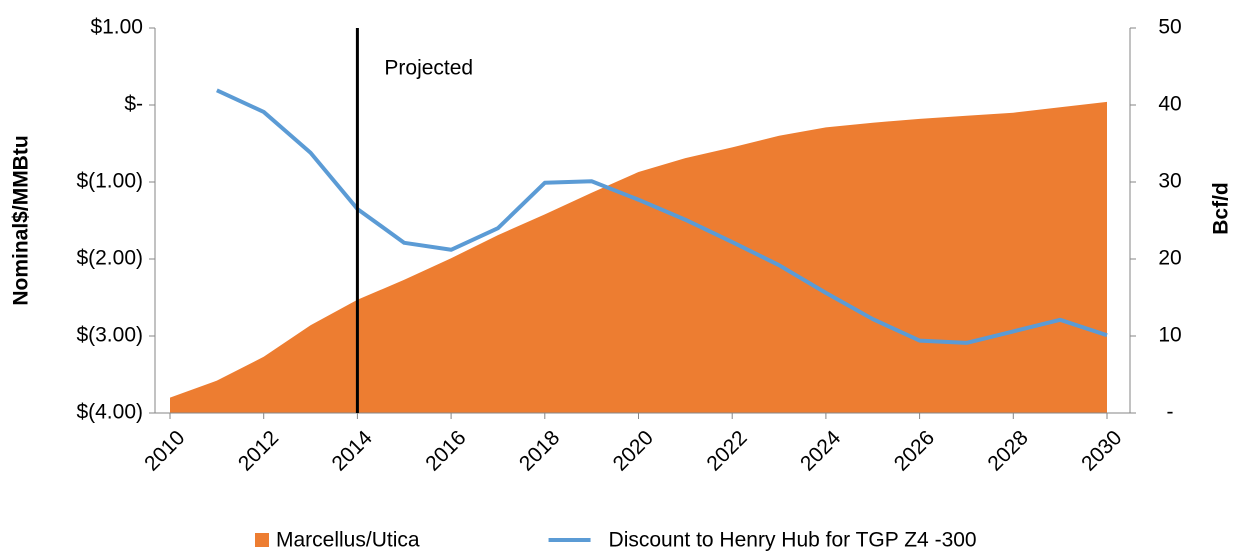  What do you see at coordinates (133, 104) in the screenshot?
I see `y-tick-label: $-` at bounding box center [133, 104].